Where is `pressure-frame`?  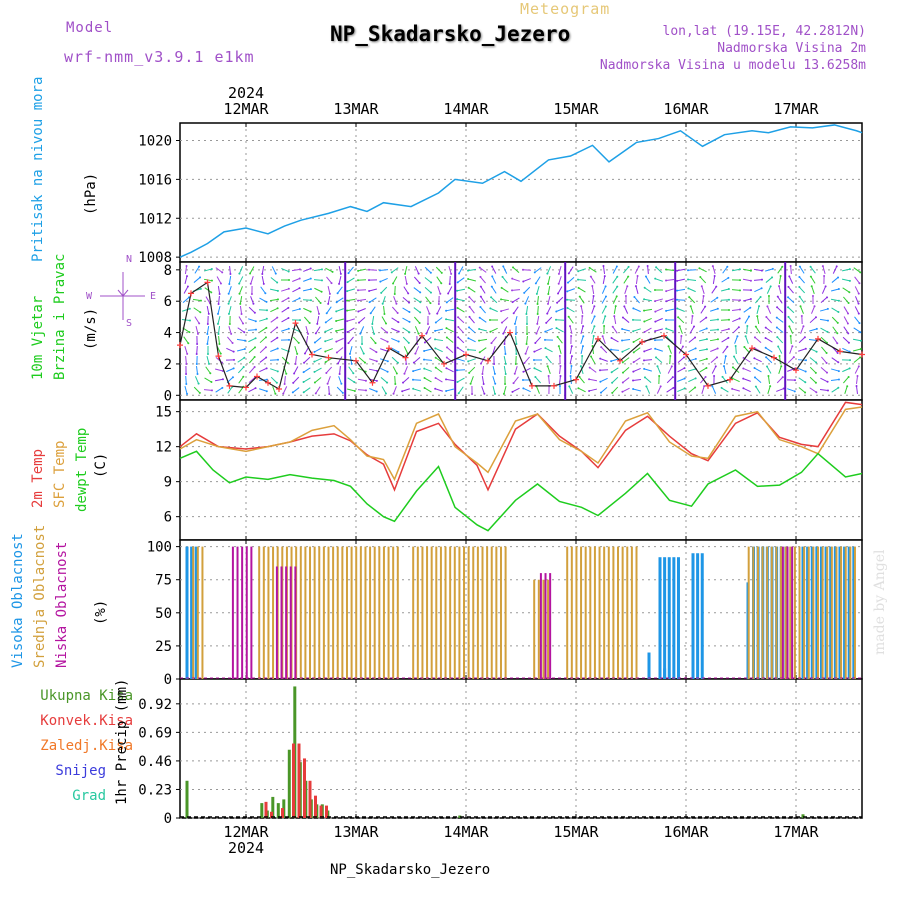
pressure-frame is located at coordinates (521, 192).